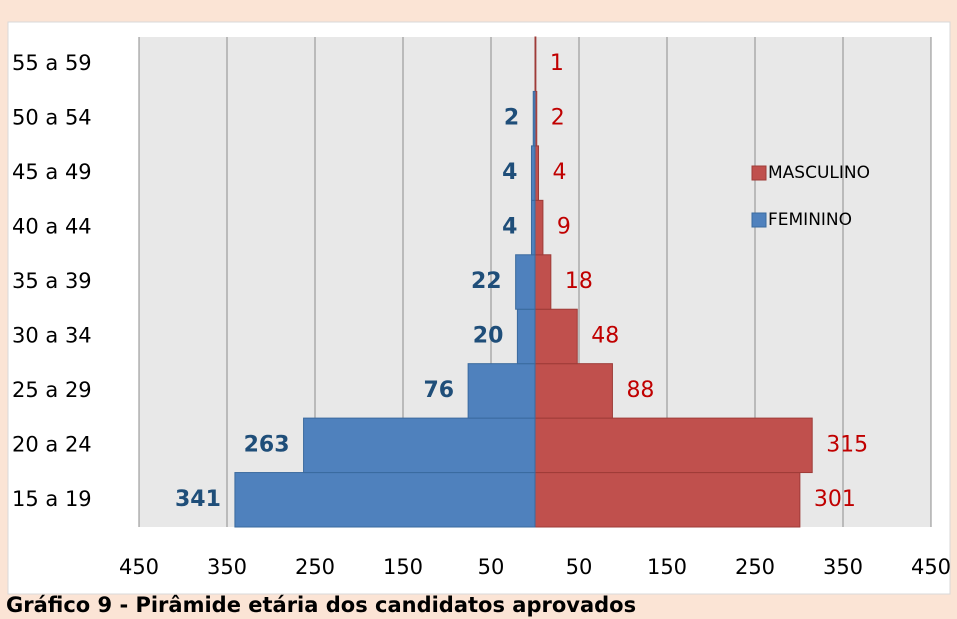  Describe the element at coordinates (810, 220) in the screenshot. I see `legend-label: FEMININO` at that location.